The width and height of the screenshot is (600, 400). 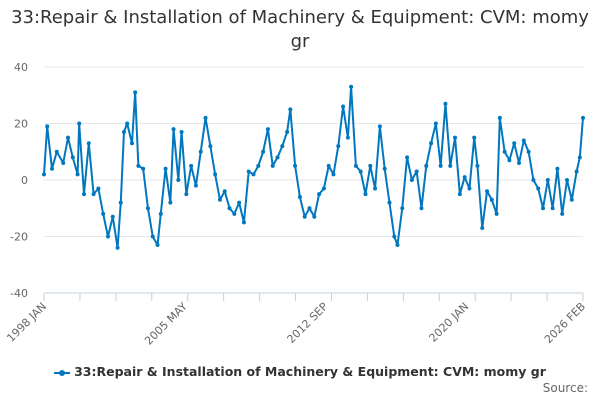 I want to click on x-tick-label: 1998 JAN, so click(x=26, y=322).